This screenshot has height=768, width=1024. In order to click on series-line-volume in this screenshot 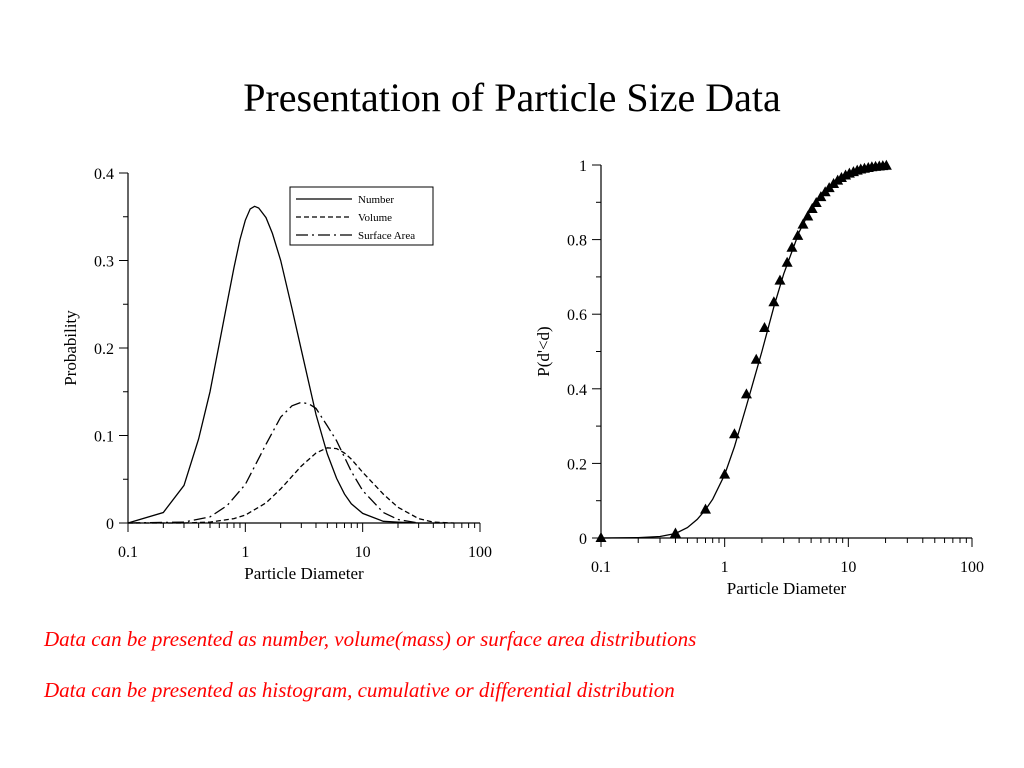, I will do `click(291, 485)`.